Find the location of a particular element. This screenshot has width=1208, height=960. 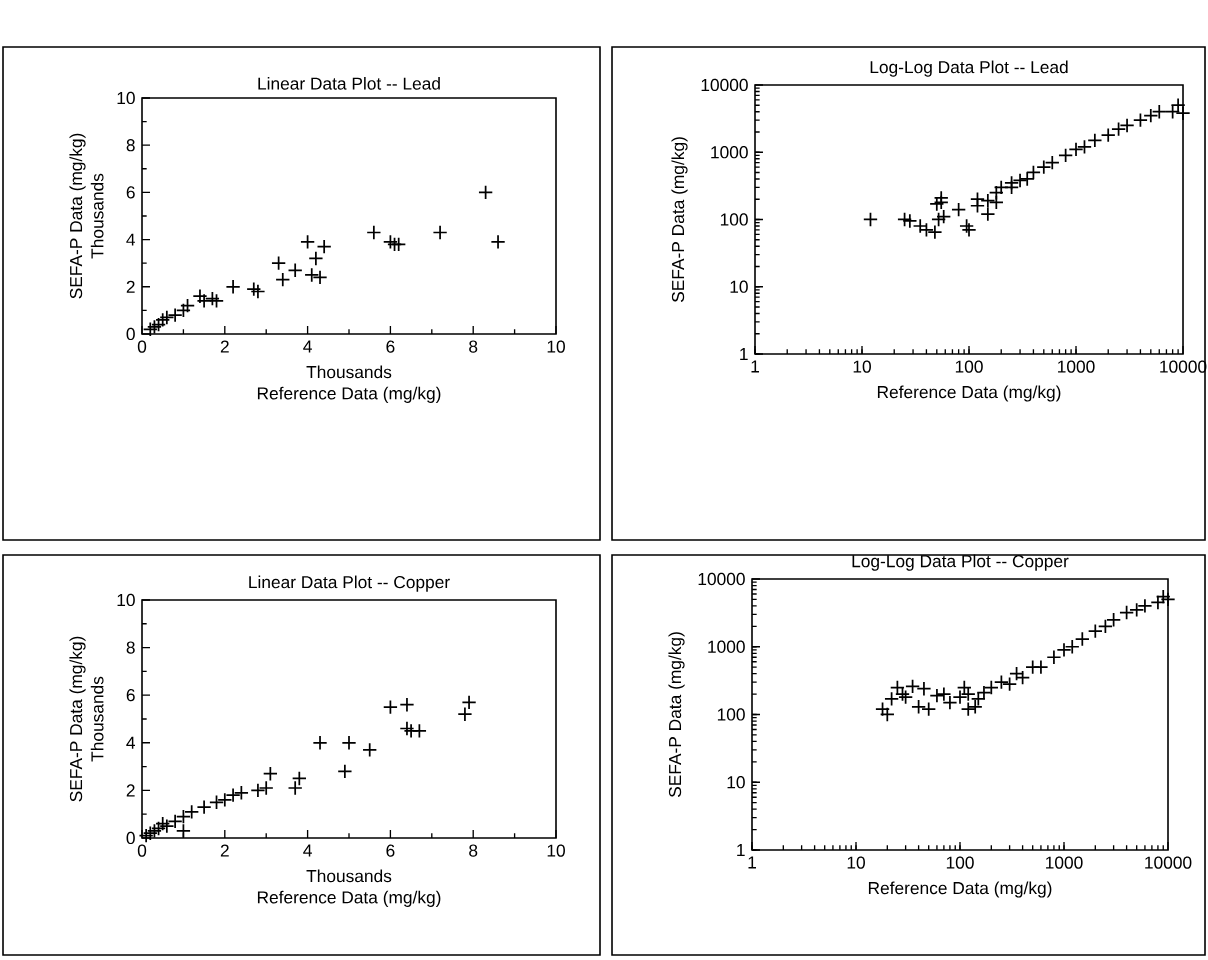

y-tick-label: 100 is located at coordinates (734, 219).